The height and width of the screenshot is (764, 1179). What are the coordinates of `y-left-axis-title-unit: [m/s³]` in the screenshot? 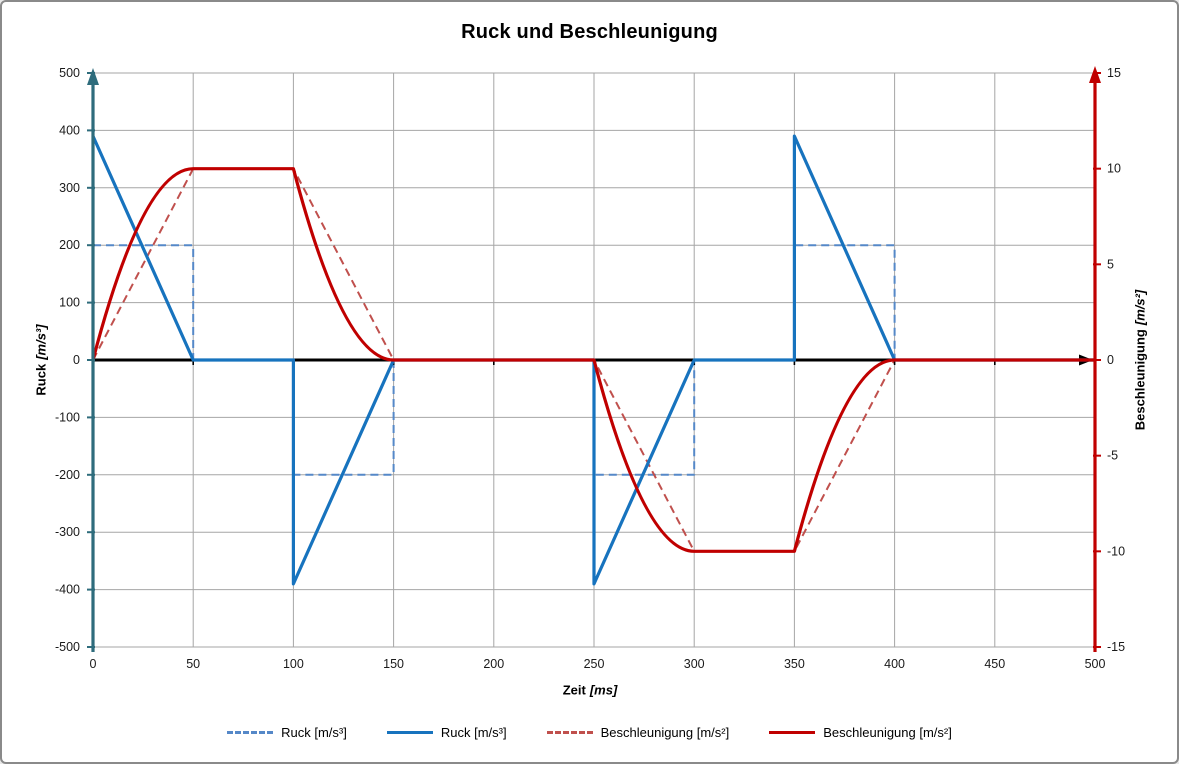 It's located at (41, 342).